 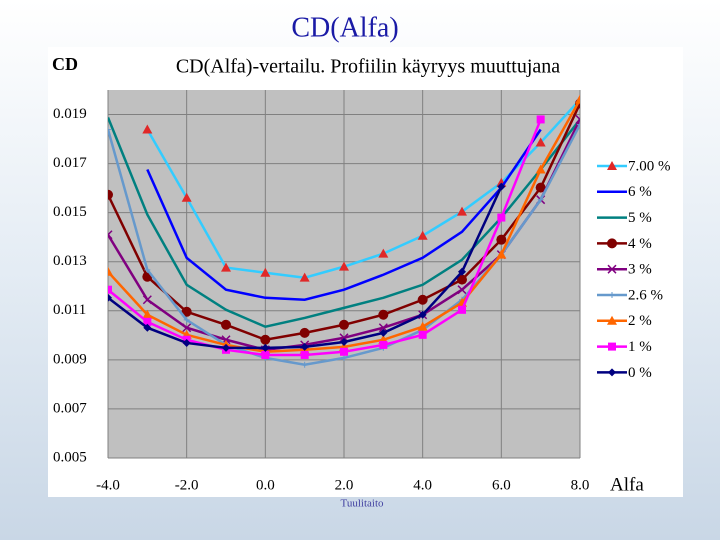 What do you see at coordinates (640, 244) in the screenshot?
I see `legend-label: 4 %` at bounding box center [640, 244].